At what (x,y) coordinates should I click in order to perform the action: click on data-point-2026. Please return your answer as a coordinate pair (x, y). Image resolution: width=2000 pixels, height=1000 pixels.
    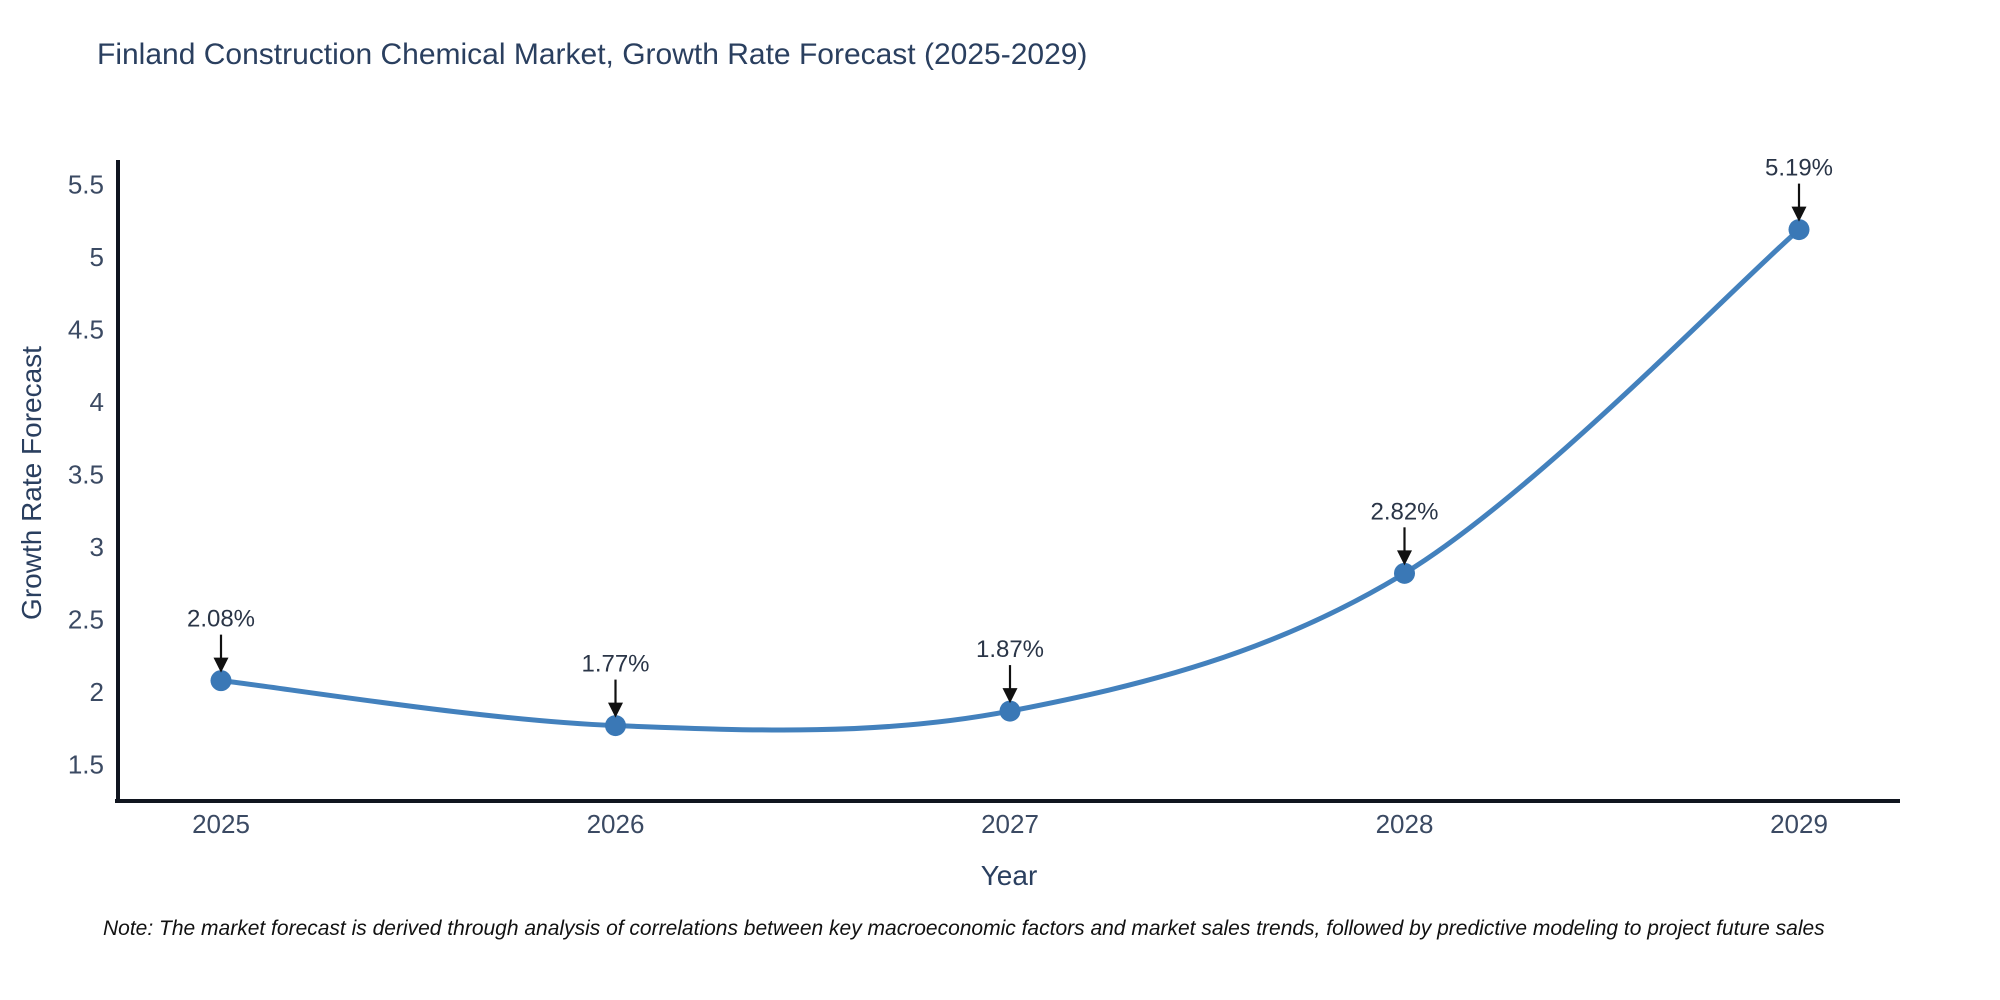
    Looking at the image, I should click on (615, 726).